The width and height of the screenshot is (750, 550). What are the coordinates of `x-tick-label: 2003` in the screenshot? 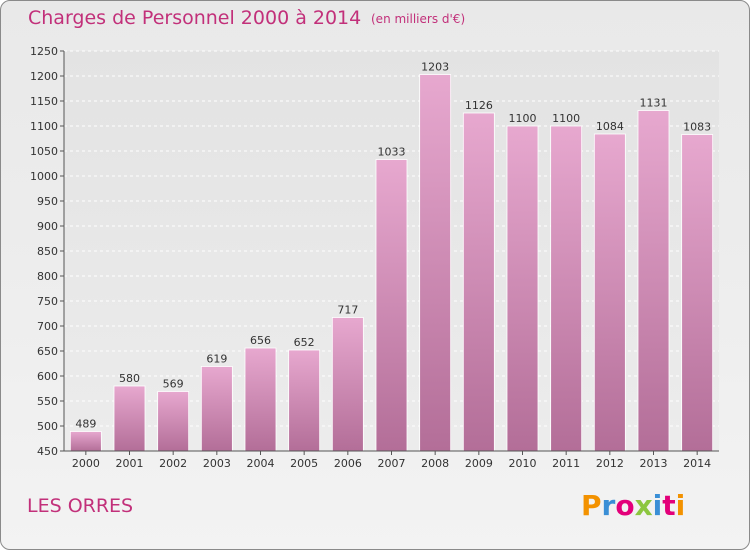 It's located at (217, 463).